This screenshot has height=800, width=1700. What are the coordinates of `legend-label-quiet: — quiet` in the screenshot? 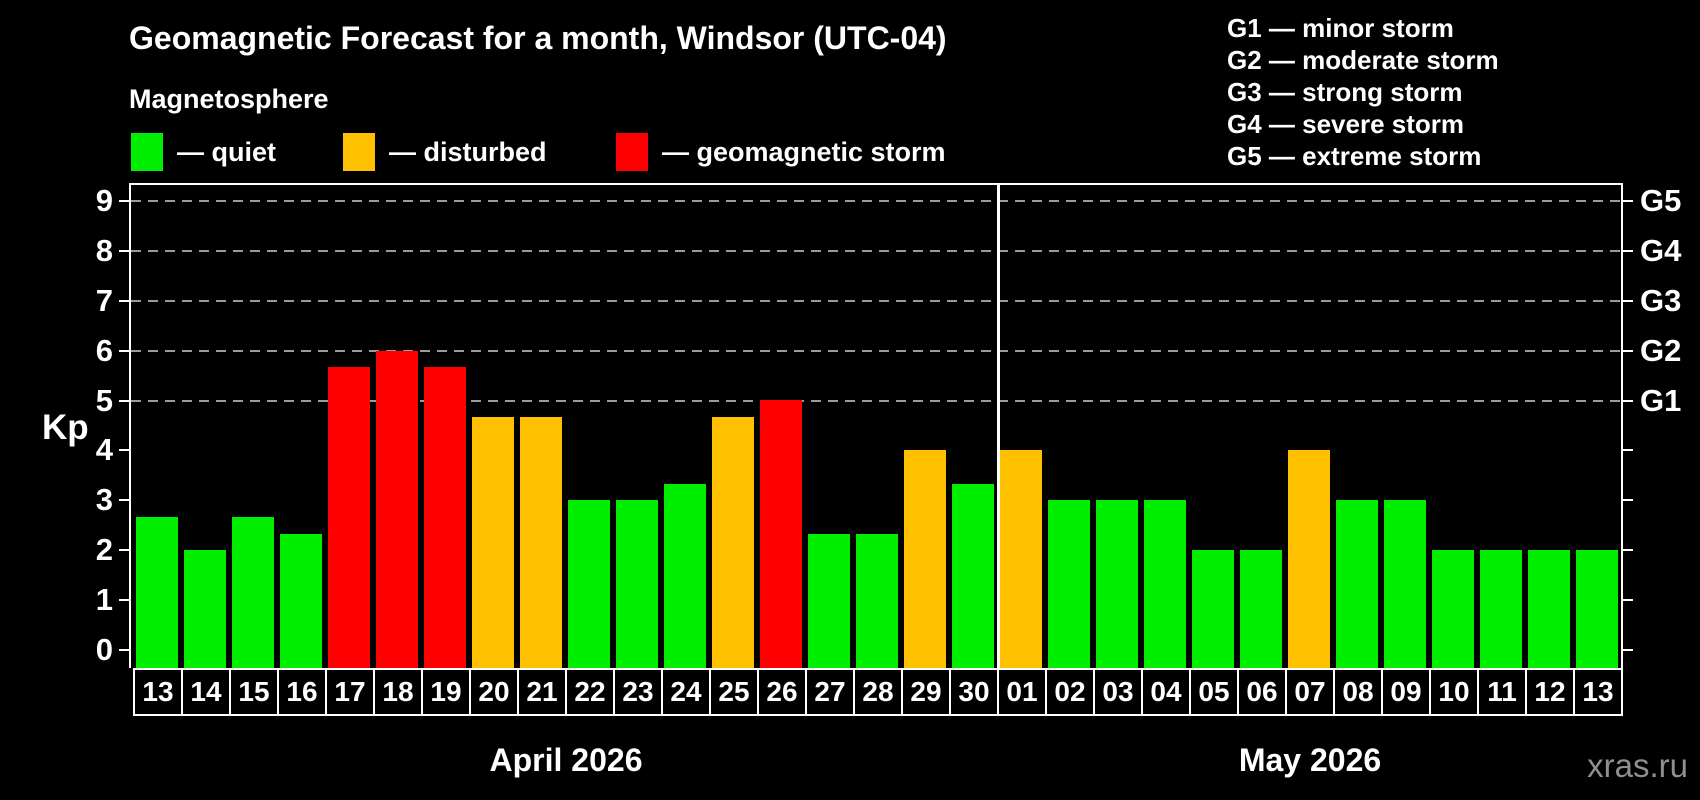 It's located at (226, 152).